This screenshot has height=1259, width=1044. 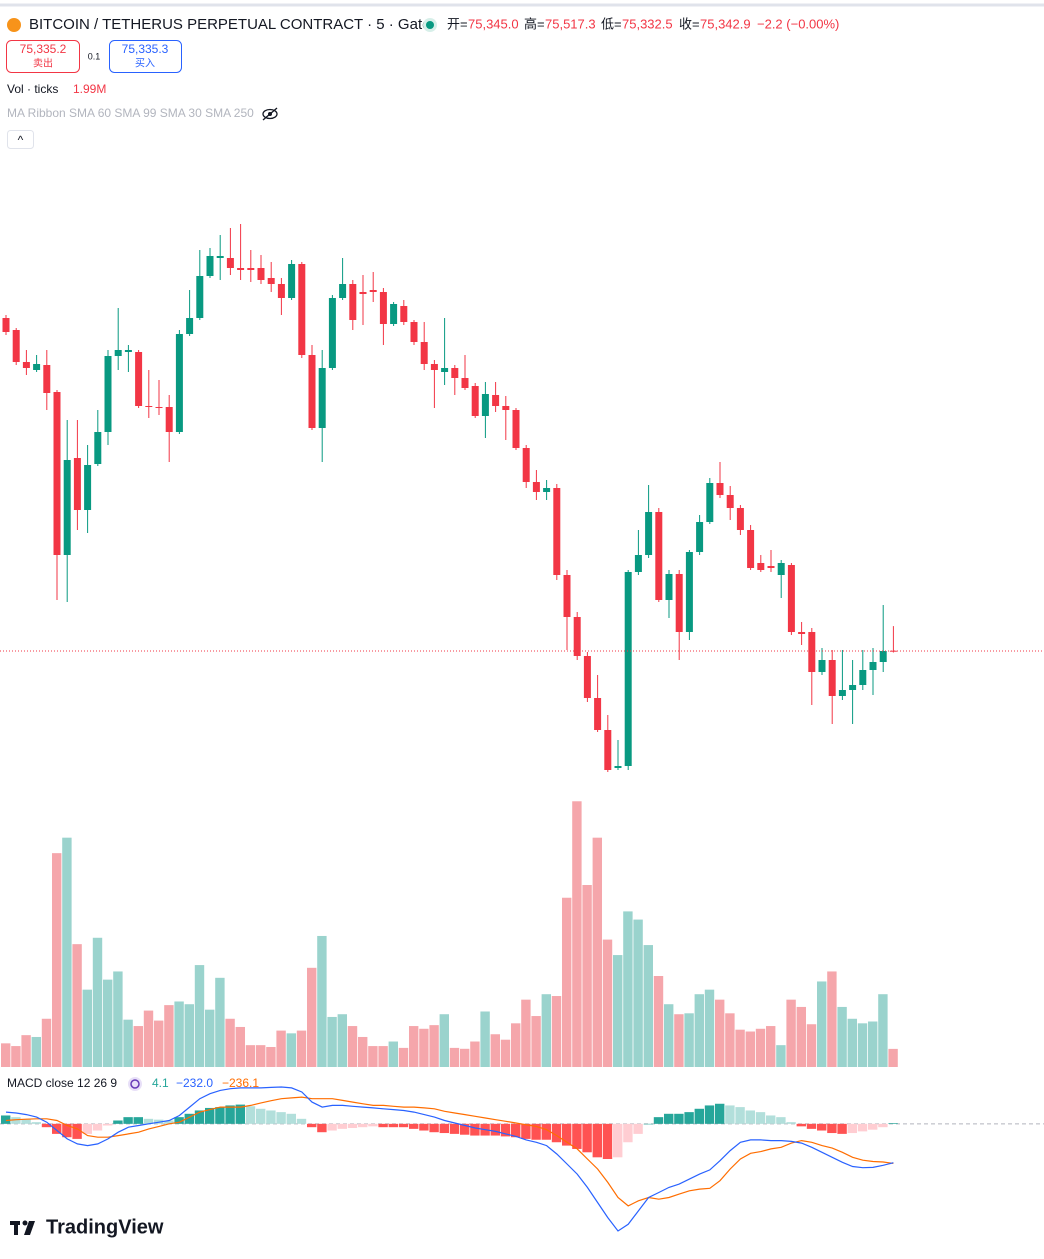 I want to click on volume-legend-value: 1.99M, so click(x=89, y=89).